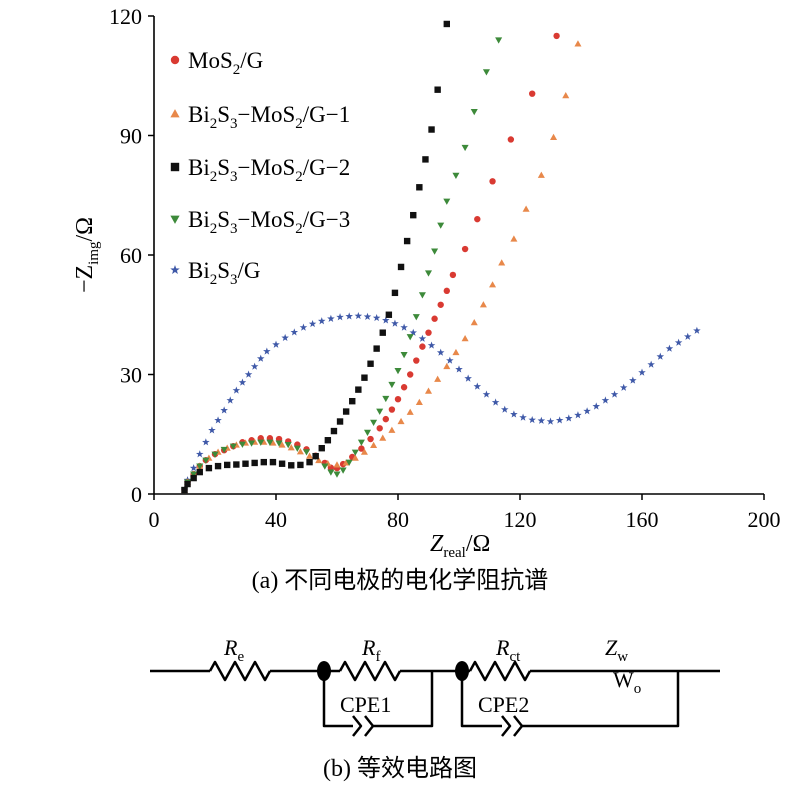 This screenshot has height=791, width=800. I want to click on legend-label: Bi2S3−MoS2/G−3, so click(269, 222).